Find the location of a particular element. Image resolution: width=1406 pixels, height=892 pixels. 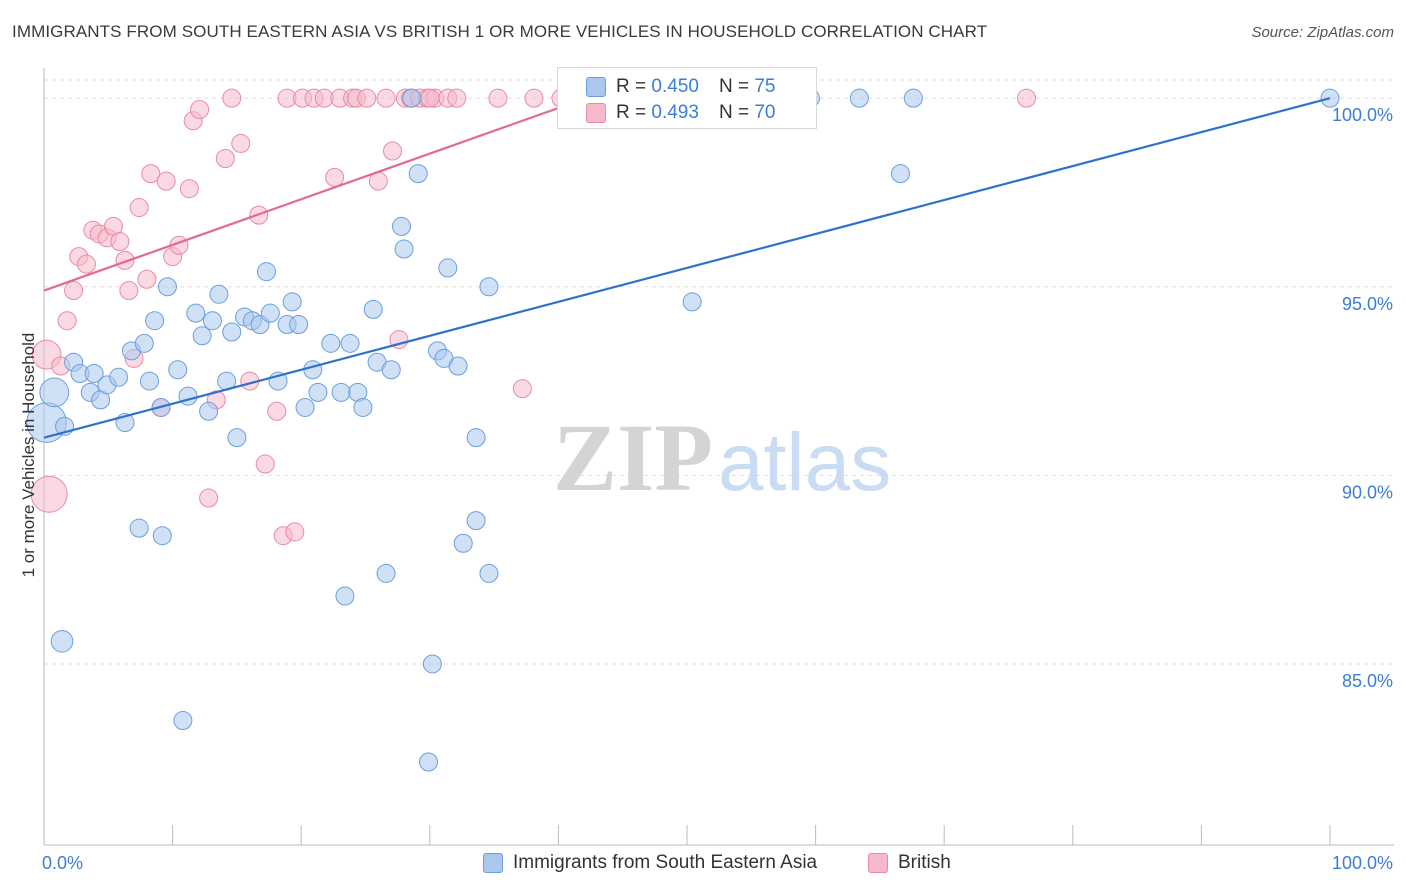

sea-swatch is located at coordinates (596, 87).